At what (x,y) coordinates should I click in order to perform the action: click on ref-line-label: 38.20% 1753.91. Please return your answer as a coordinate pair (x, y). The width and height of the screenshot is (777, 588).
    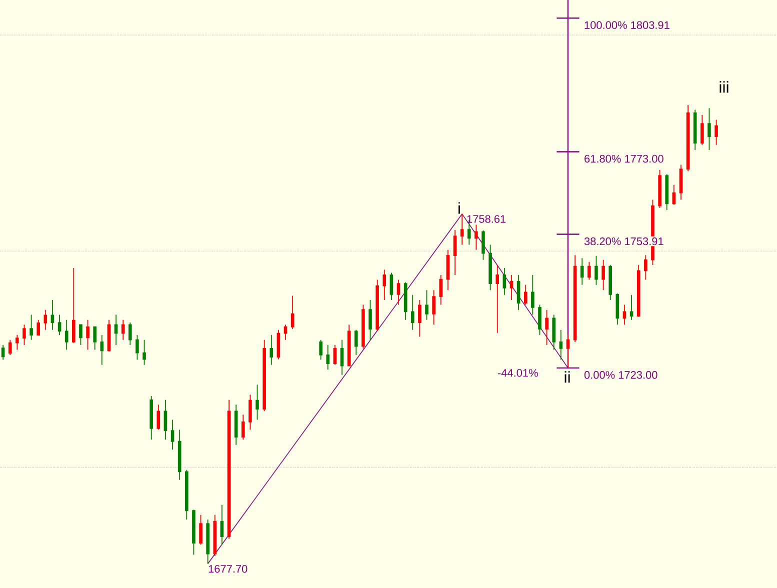
    Looking at the image, I should click on (624, 241).